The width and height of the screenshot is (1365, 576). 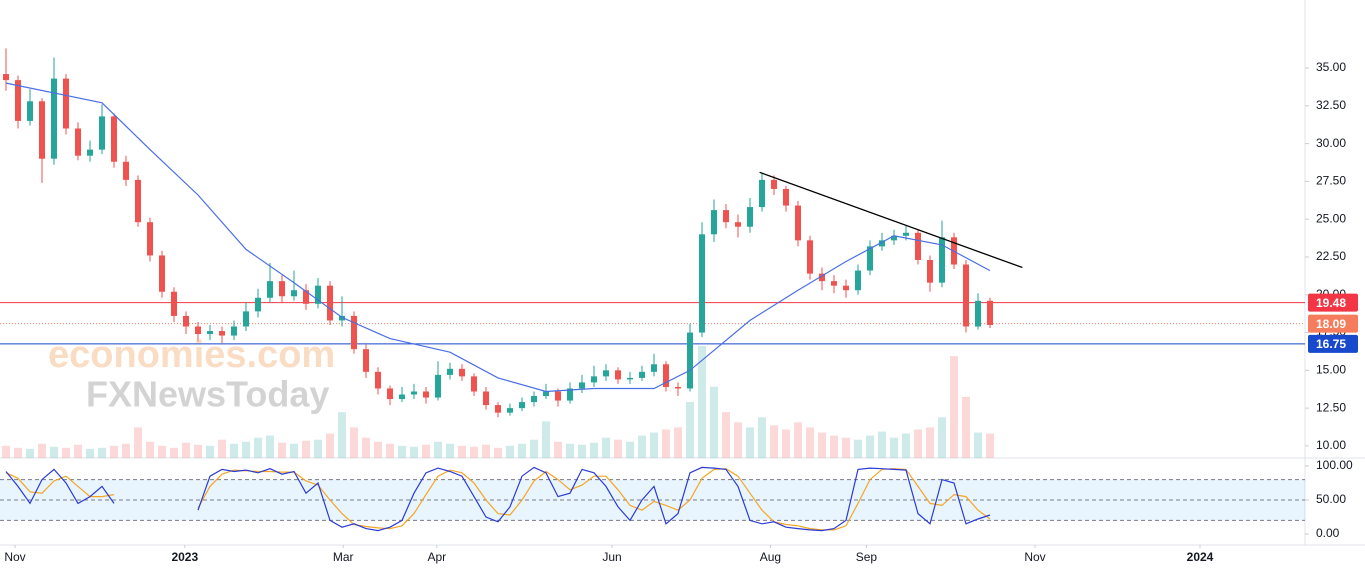 I want to click on stoch-y-tick-label: 100.00, so click(x=1334, y=465).